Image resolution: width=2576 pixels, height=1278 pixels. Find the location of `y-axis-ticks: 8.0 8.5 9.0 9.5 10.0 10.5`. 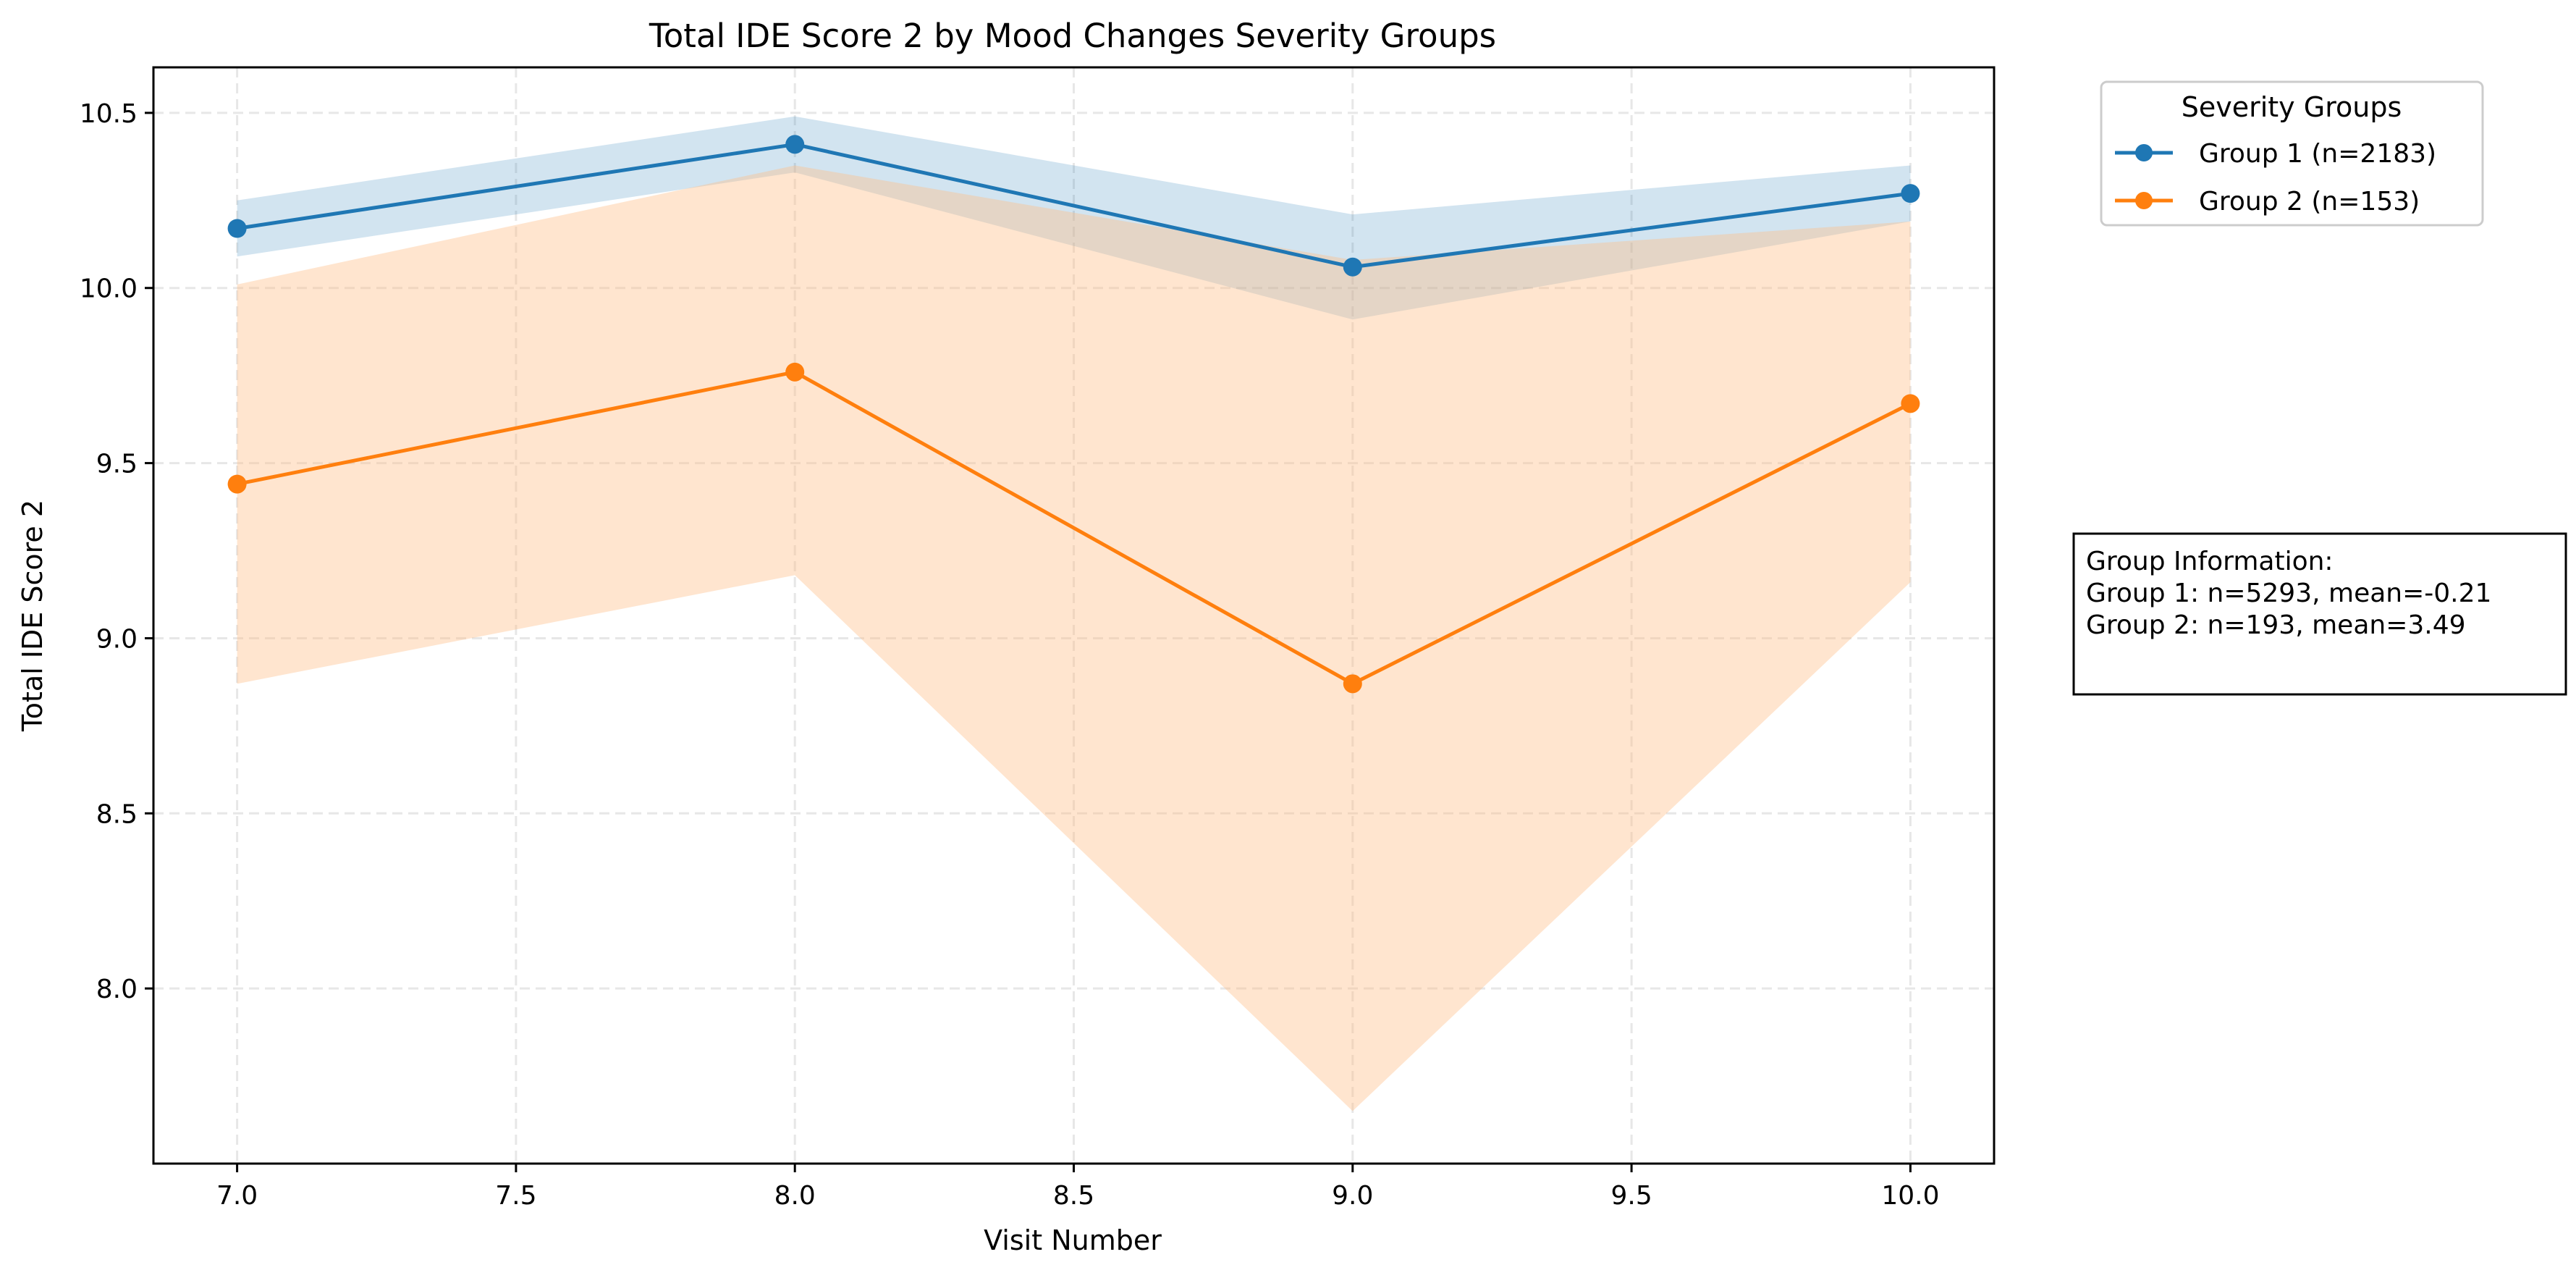

y-axis-ticks: 8.0 8.5 9.0 9.5 10.0 10.5 is located at coordinates (116, 551).